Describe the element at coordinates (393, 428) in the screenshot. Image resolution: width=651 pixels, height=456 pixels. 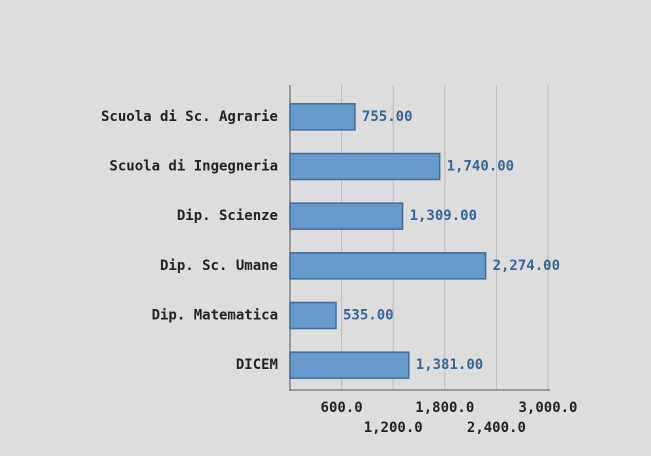
I see `x-tick-label: 1,200.0` at that location.